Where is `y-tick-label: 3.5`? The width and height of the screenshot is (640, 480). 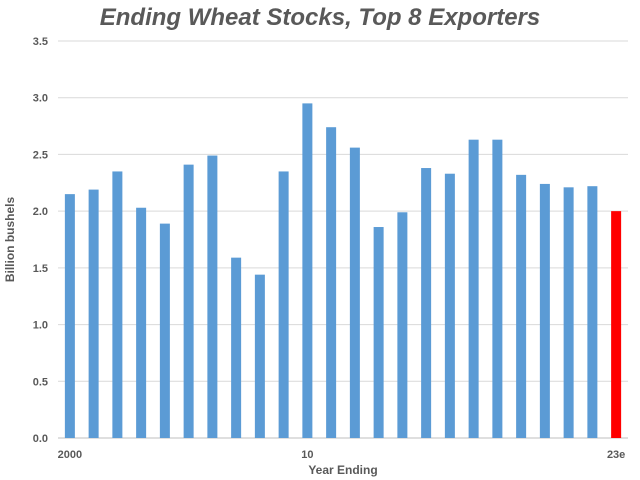
y-tick-label: 3.5 is located at coordinates (40, 42).